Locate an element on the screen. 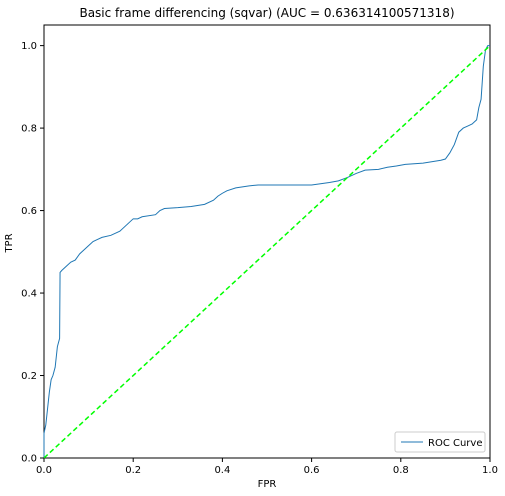  legend-box is located at coordinates (440, 442).